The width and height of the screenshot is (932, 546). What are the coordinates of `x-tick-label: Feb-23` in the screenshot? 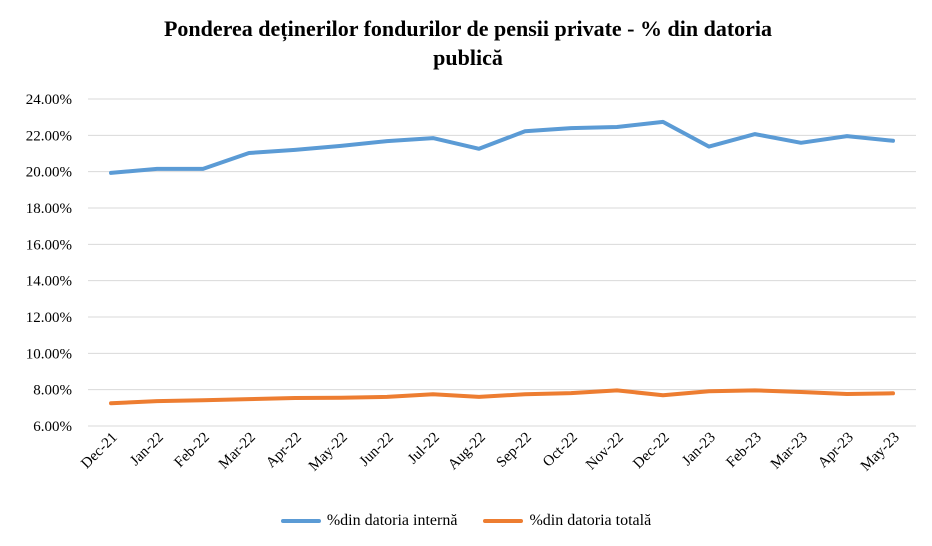 It's located at (743, 450).